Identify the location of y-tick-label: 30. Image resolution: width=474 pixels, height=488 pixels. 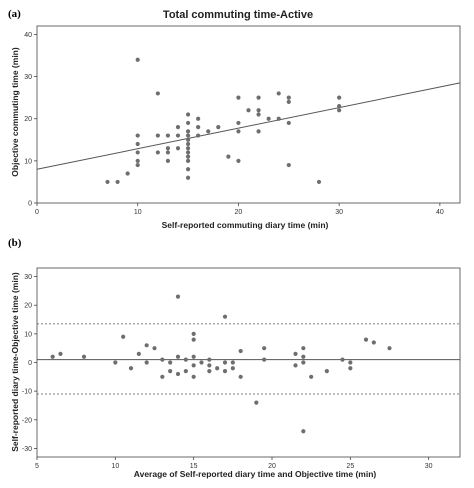
(28, 277).